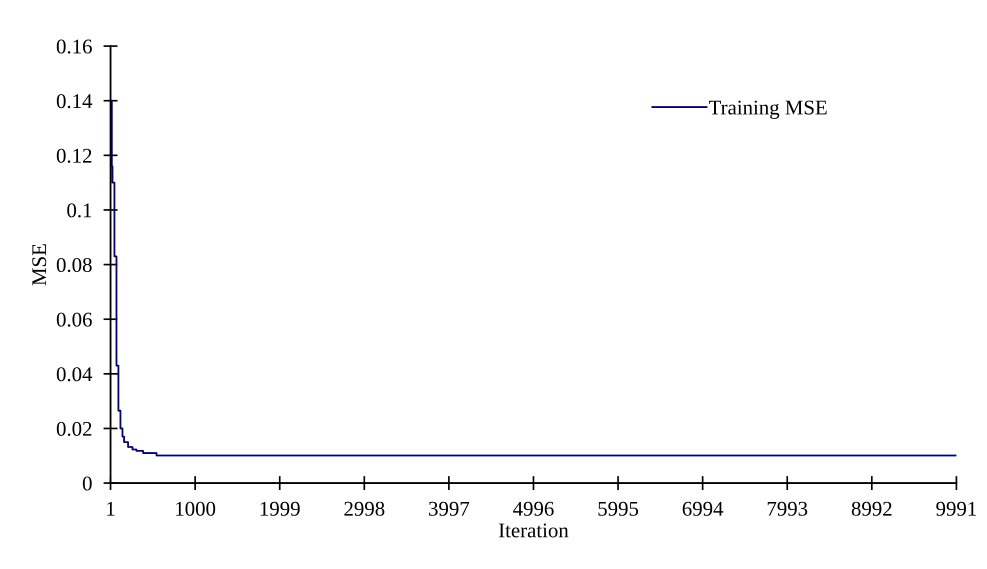  Describe the element at coordinates (956, 509) in the screenshot. I see `x-tick-label: 9991` at that location.